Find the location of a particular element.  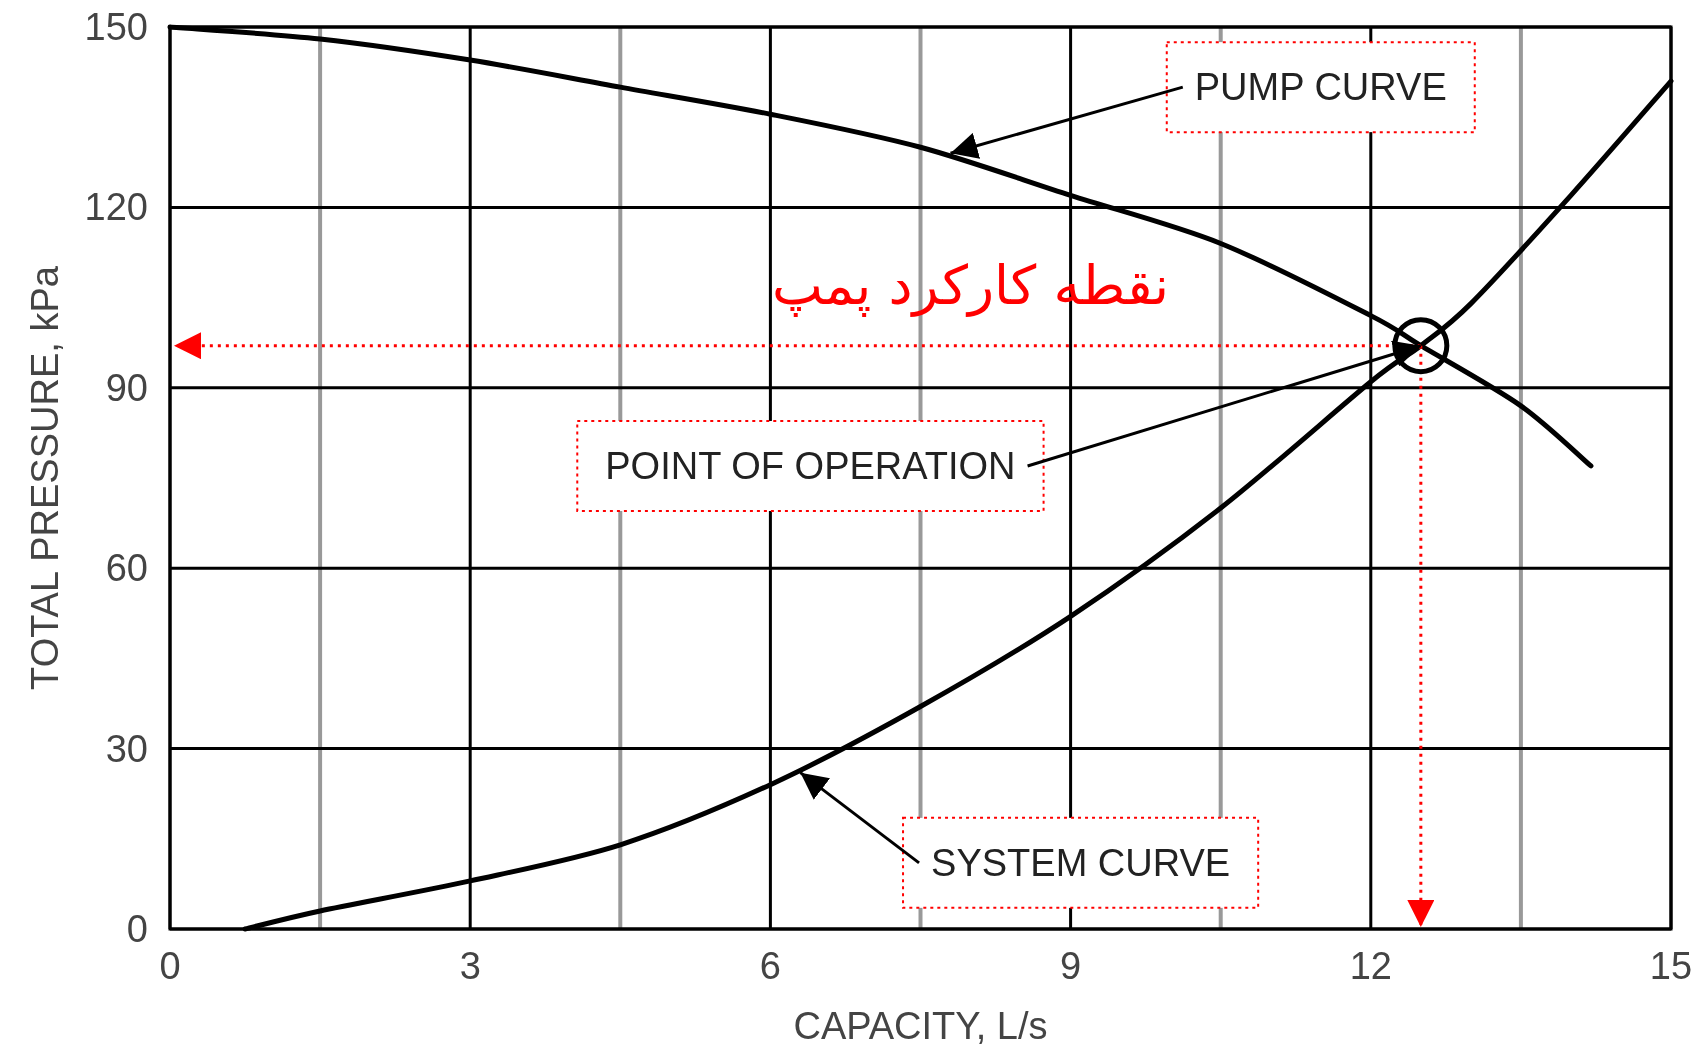

x-tick-label: 12 is located at coordinates (1370, 966).